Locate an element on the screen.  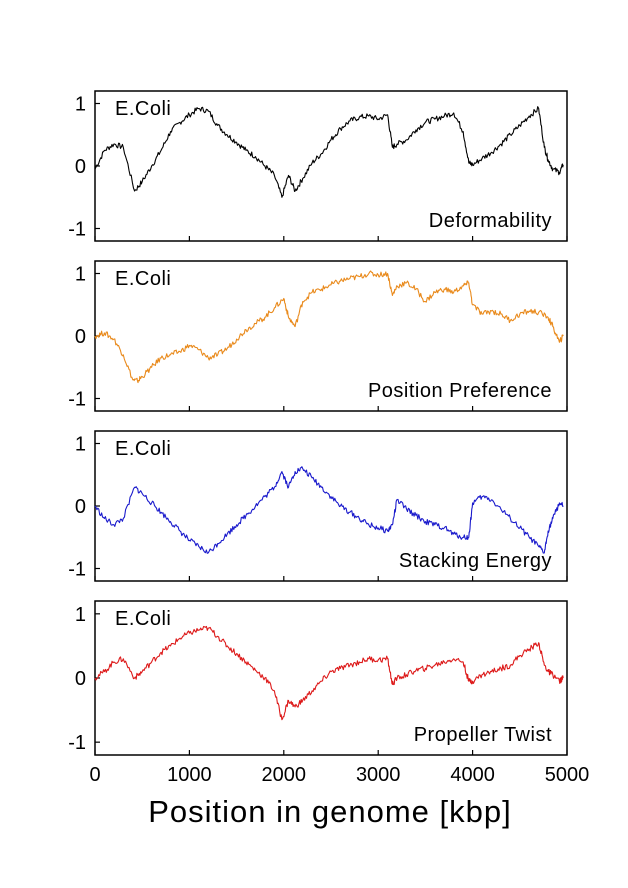
x-tick-label: 2000 is located at coordinates (284, 775).